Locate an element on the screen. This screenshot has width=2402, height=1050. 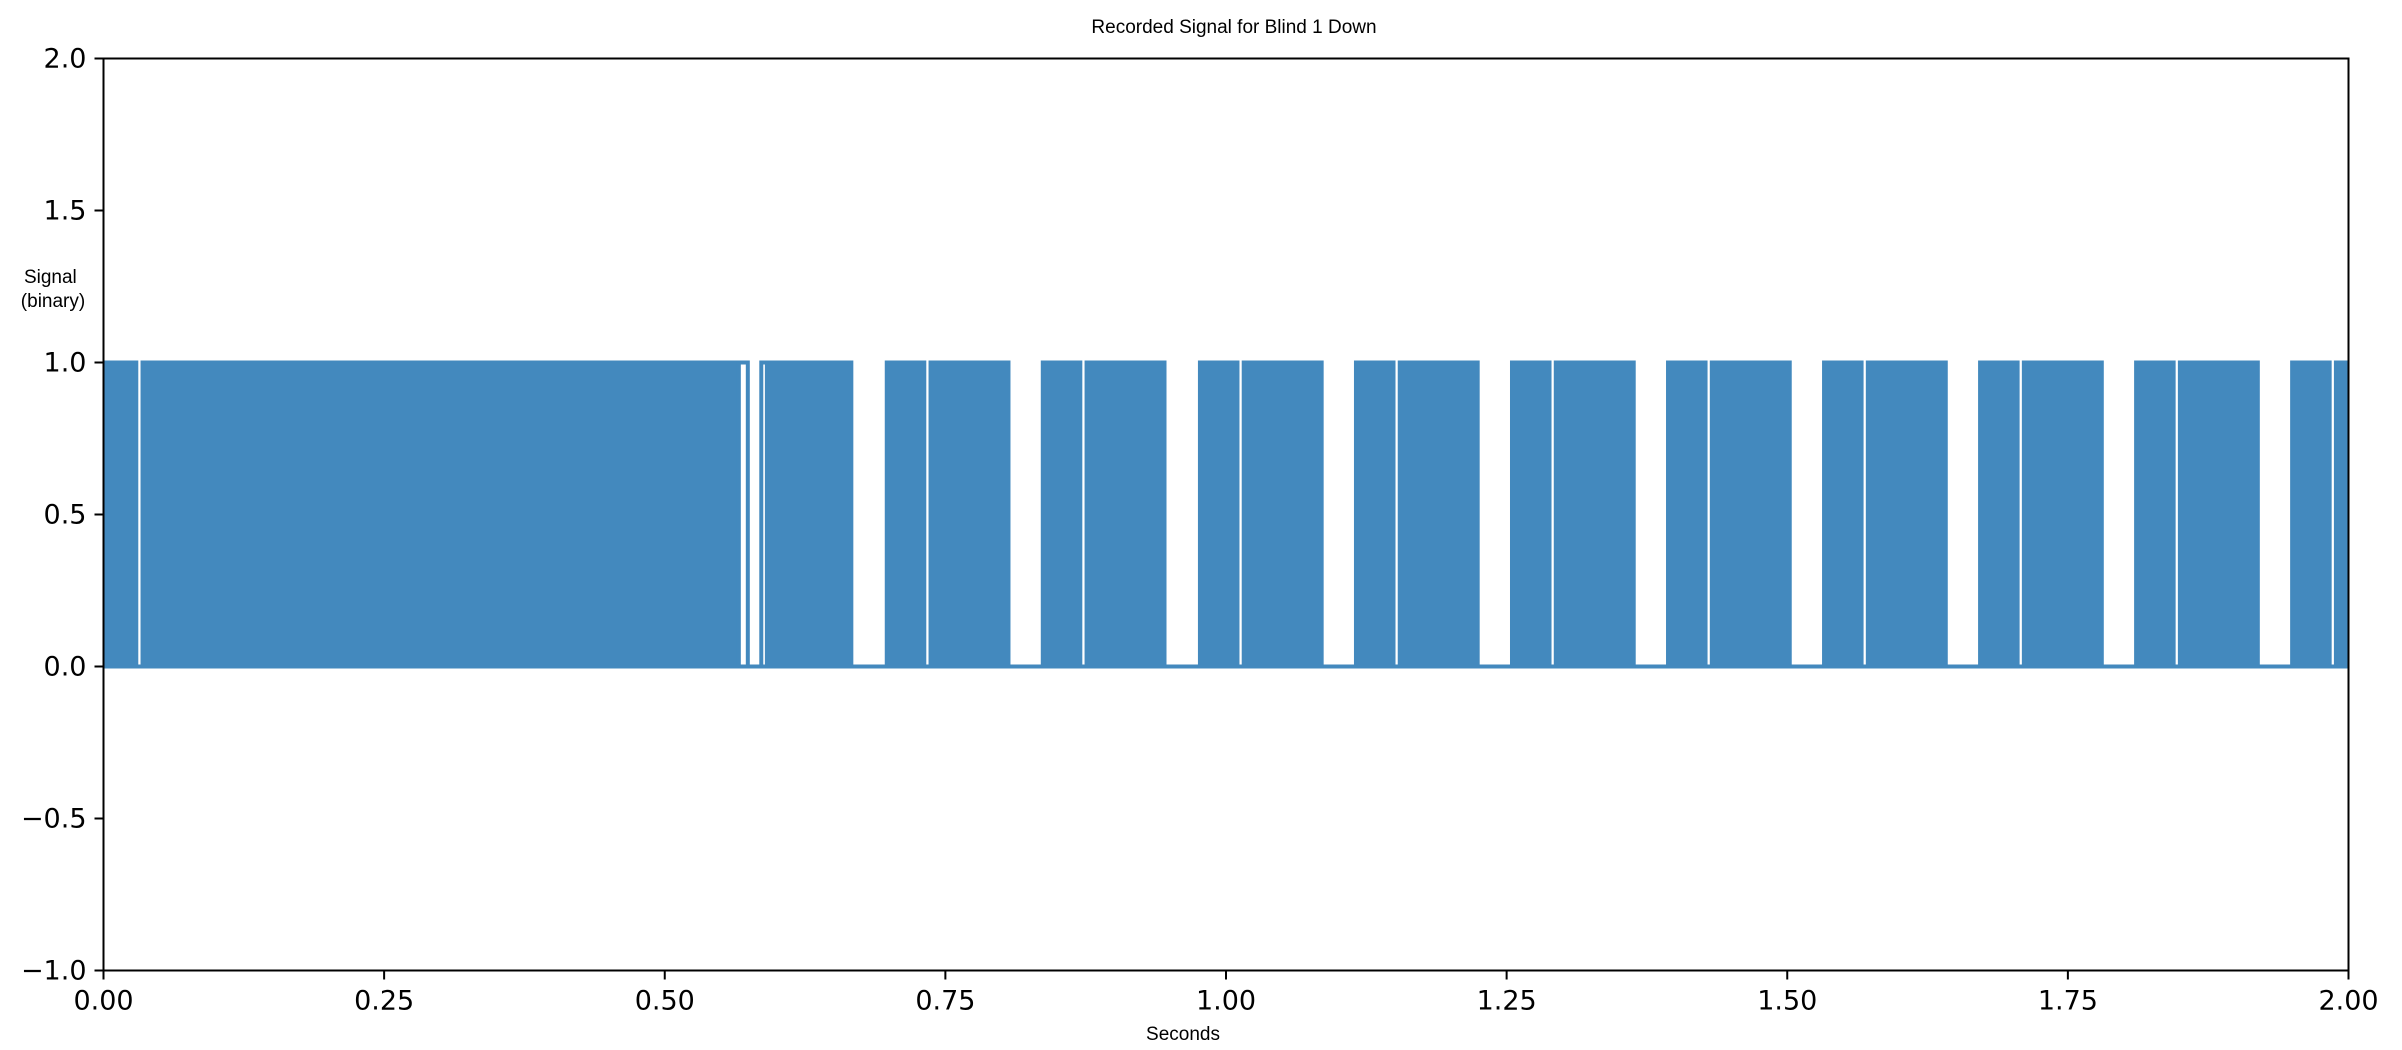
x-tick-label: 1.25 is located at coordinates (1507, 1001).